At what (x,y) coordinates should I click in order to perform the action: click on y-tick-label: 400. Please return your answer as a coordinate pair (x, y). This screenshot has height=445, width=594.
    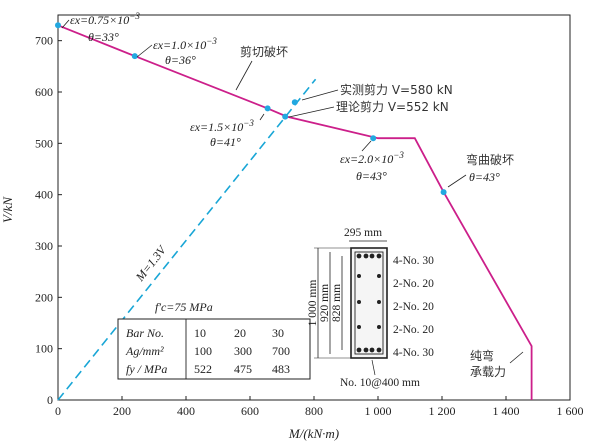
    Looking at the image, I should click on (44, 195).